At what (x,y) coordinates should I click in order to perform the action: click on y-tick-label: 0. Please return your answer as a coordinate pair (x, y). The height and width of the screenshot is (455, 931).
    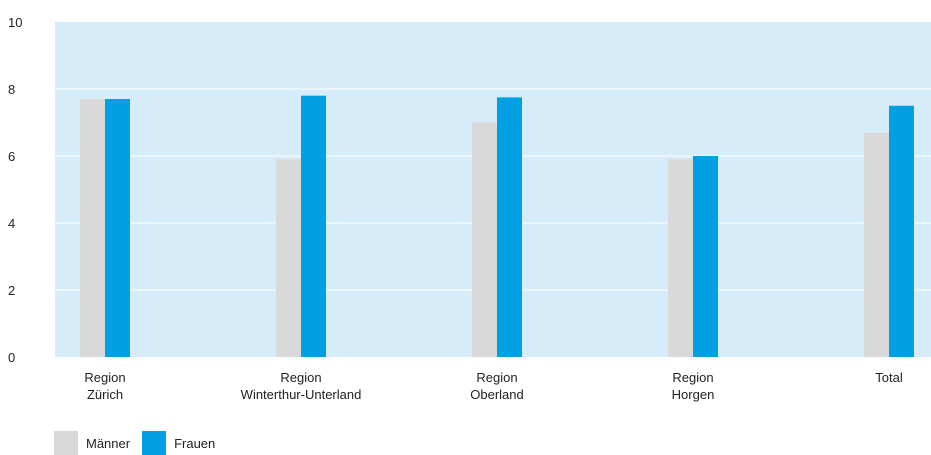
    Looking at the image, I should click on (11, 357).